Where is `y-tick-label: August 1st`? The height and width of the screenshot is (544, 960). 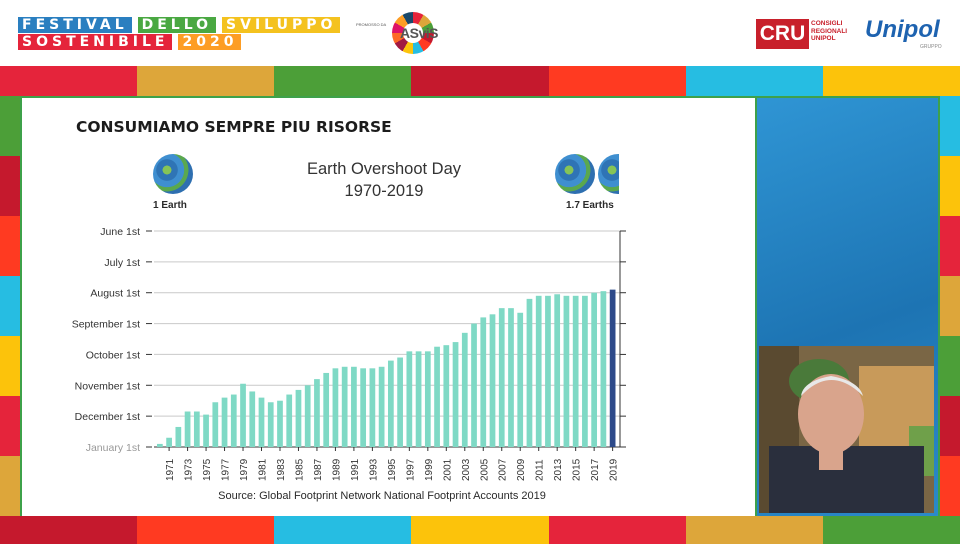 y-tick-label: August 1st is located at coordinates (115, 294).